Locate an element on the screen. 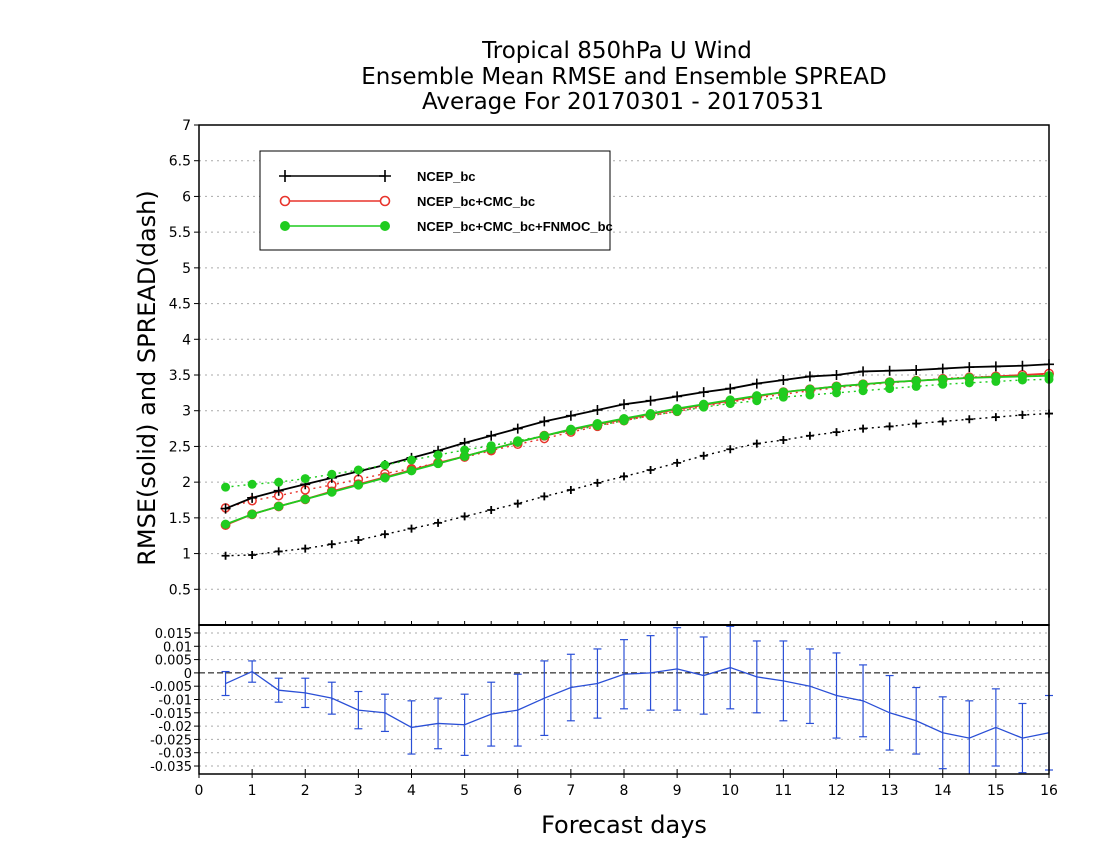 Image resolution: width=1100 pixels, height=850 pixels. legend-item-ncep: NCEP_bc is located at coordinates (377, 176).